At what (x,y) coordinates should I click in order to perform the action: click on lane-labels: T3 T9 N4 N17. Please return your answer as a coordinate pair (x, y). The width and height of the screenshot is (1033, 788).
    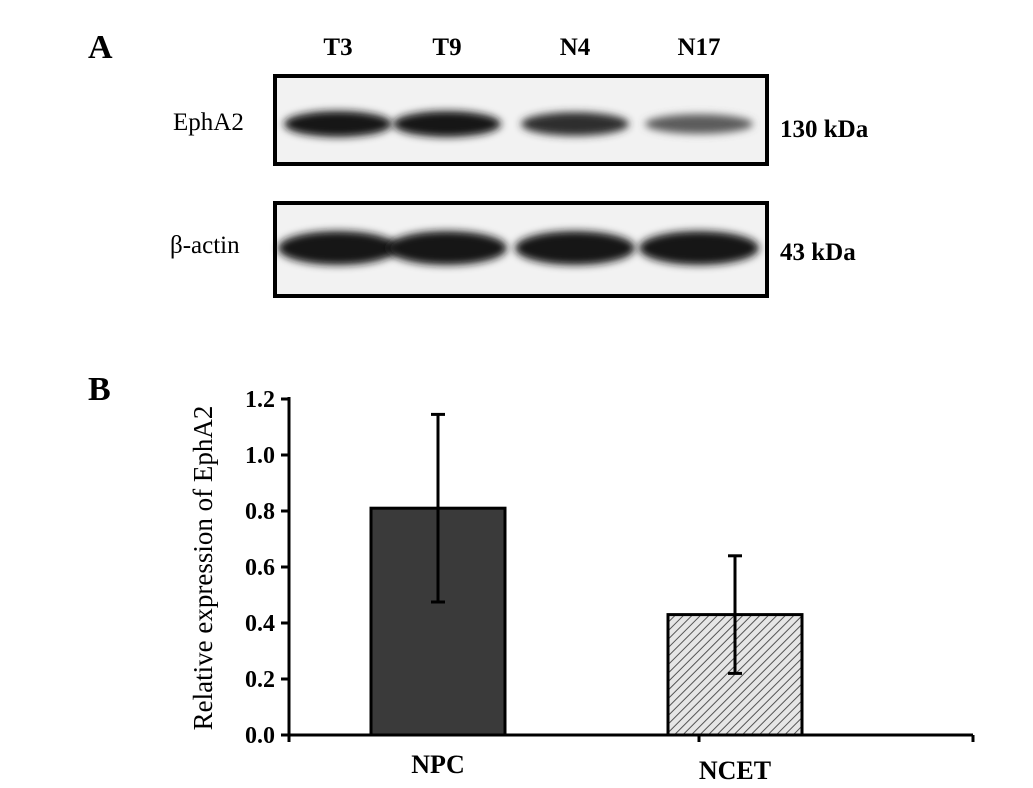
    Looking at the image, I should click on (521, 47).